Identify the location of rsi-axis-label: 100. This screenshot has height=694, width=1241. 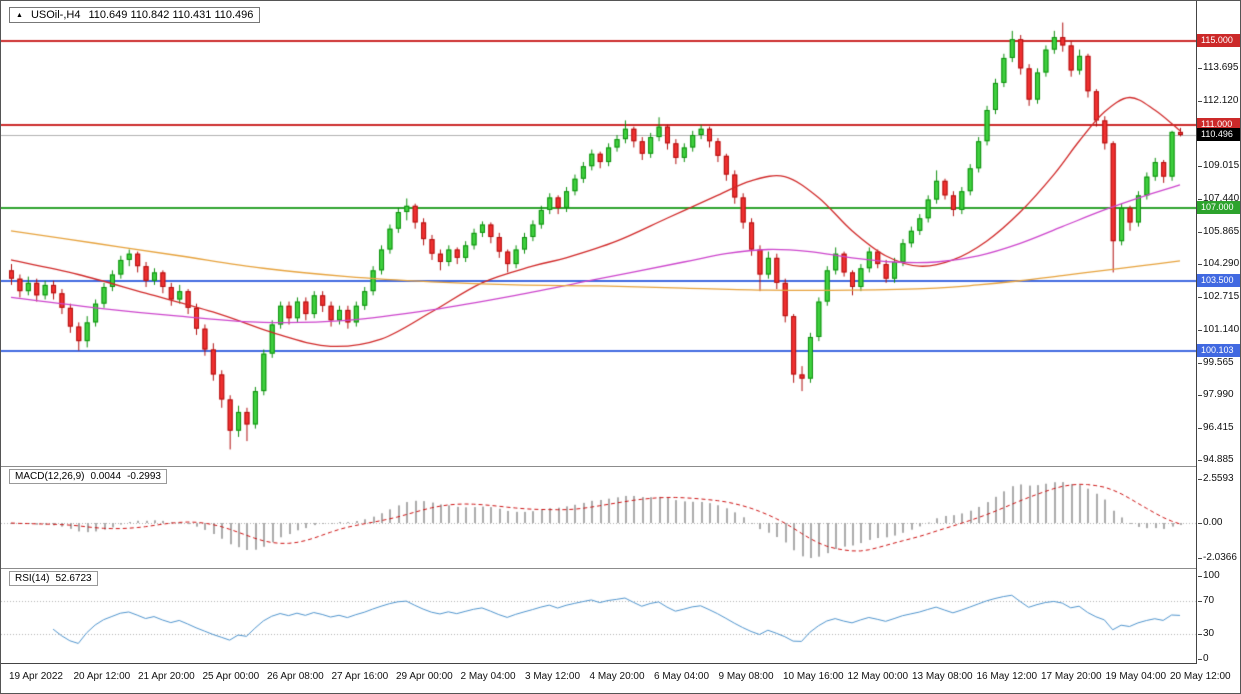
(1209, 575).